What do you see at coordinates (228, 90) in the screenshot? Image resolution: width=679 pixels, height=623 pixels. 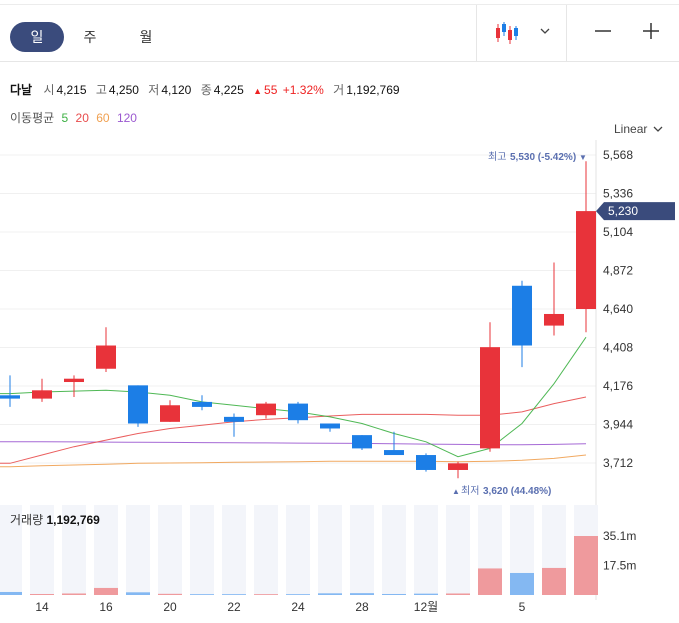 I see `close-value: 4,225` at bounding box center [228, 90].